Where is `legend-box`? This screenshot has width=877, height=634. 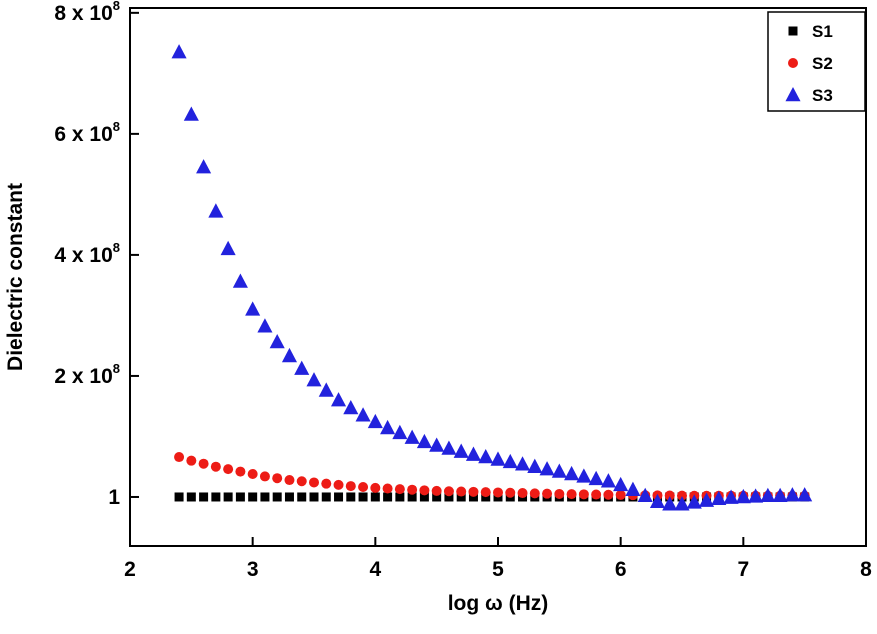 legend-box is located at coordinates (816, 61).